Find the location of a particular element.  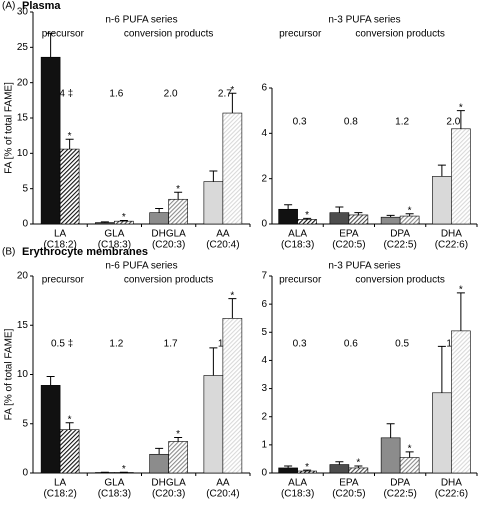

x-tick-label: EPA is located at coordinates (349, 483).